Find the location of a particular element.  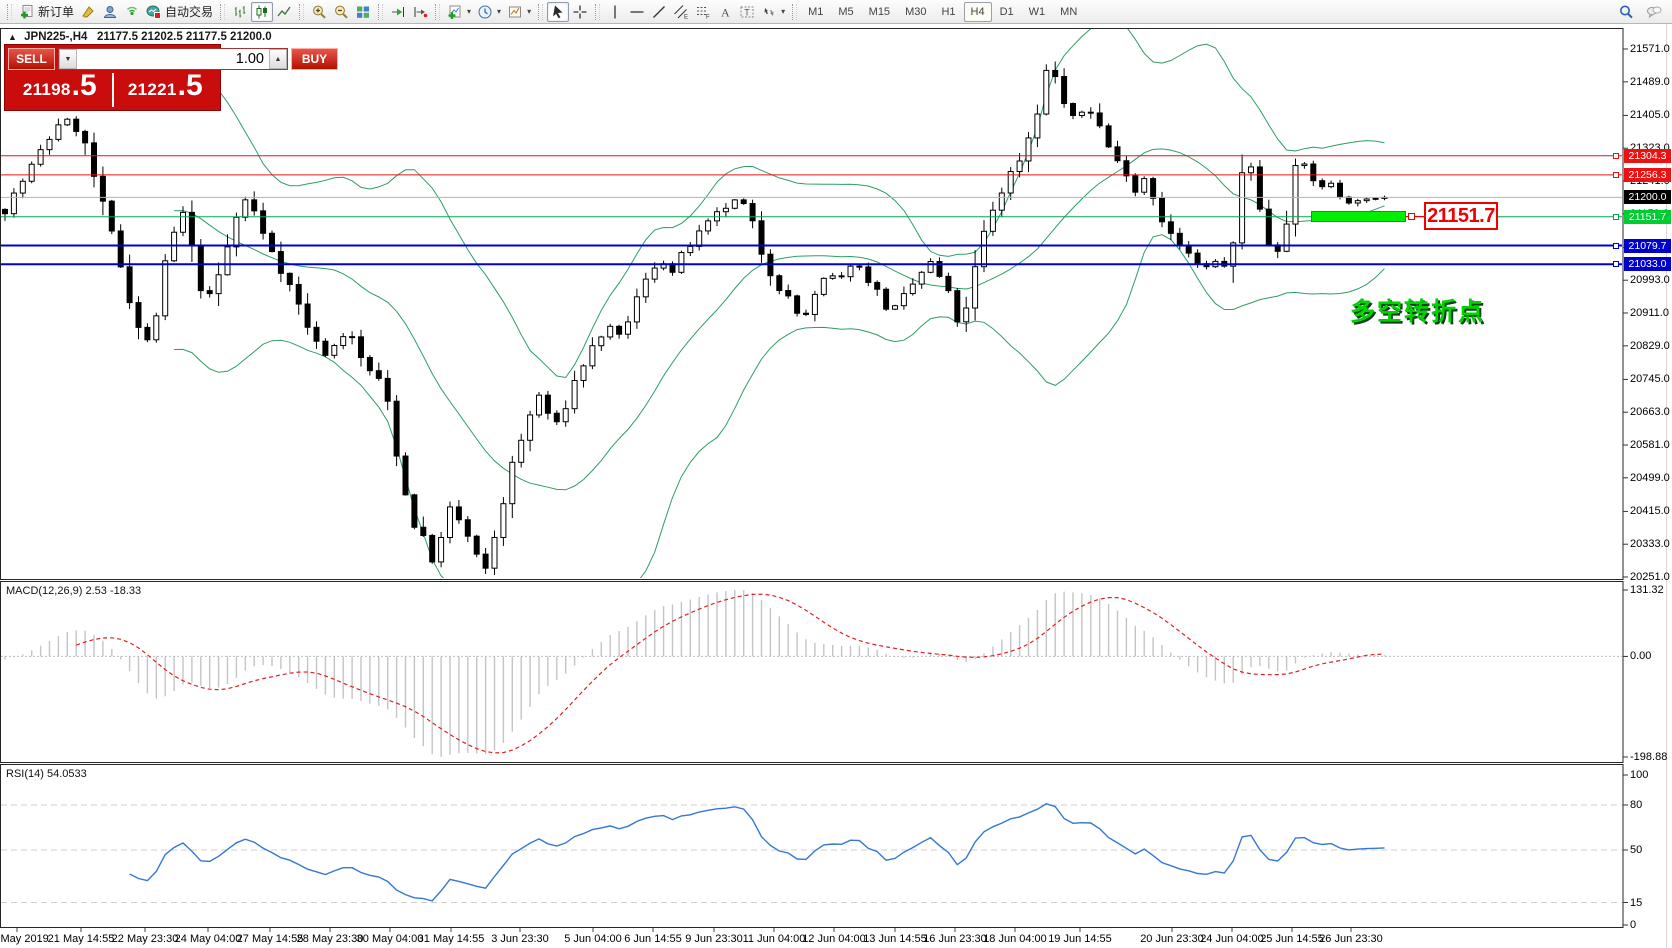

level-flag-connector-line is located at coordinates (1415, 216).